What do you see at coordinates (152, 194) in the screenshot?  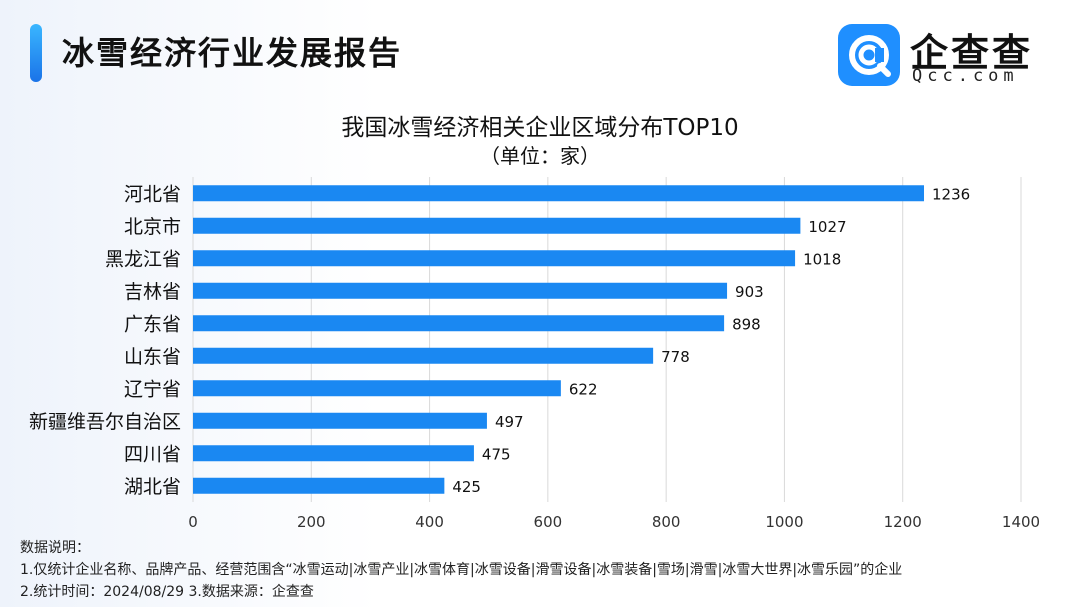 I see `category-label: 河北省` at bounding box center [152, 194].